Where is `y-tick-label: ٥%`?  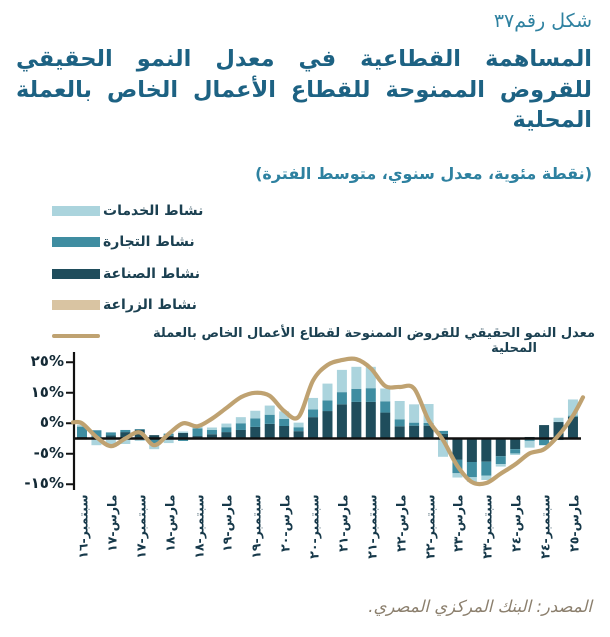 y-tick-label: ٥% is located at coordinates (51, 422).